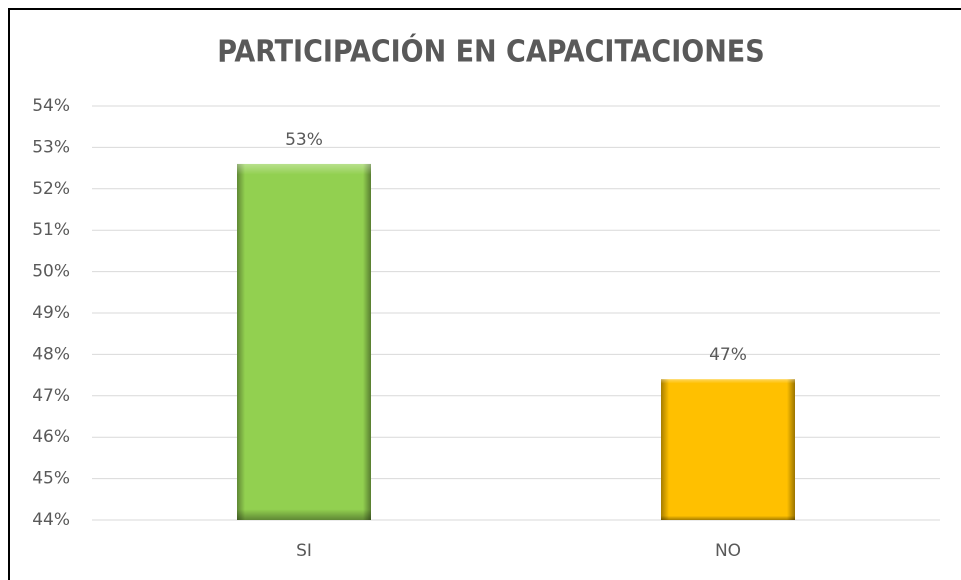 The image size is (961, 580). Describe the element at coordinates (51, 147) in the screenshot. I see `y-tick-label: 53%` at that location.